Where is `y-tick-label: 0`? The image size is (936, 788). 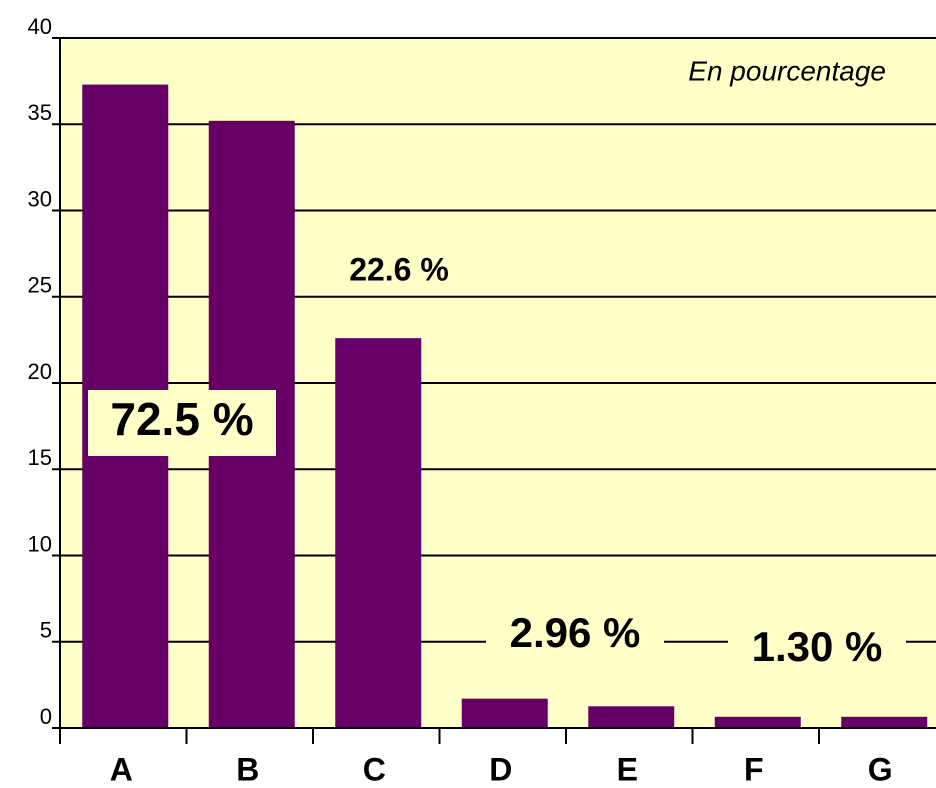 y-tick-label: 0 is located at coordinates (46, 716).